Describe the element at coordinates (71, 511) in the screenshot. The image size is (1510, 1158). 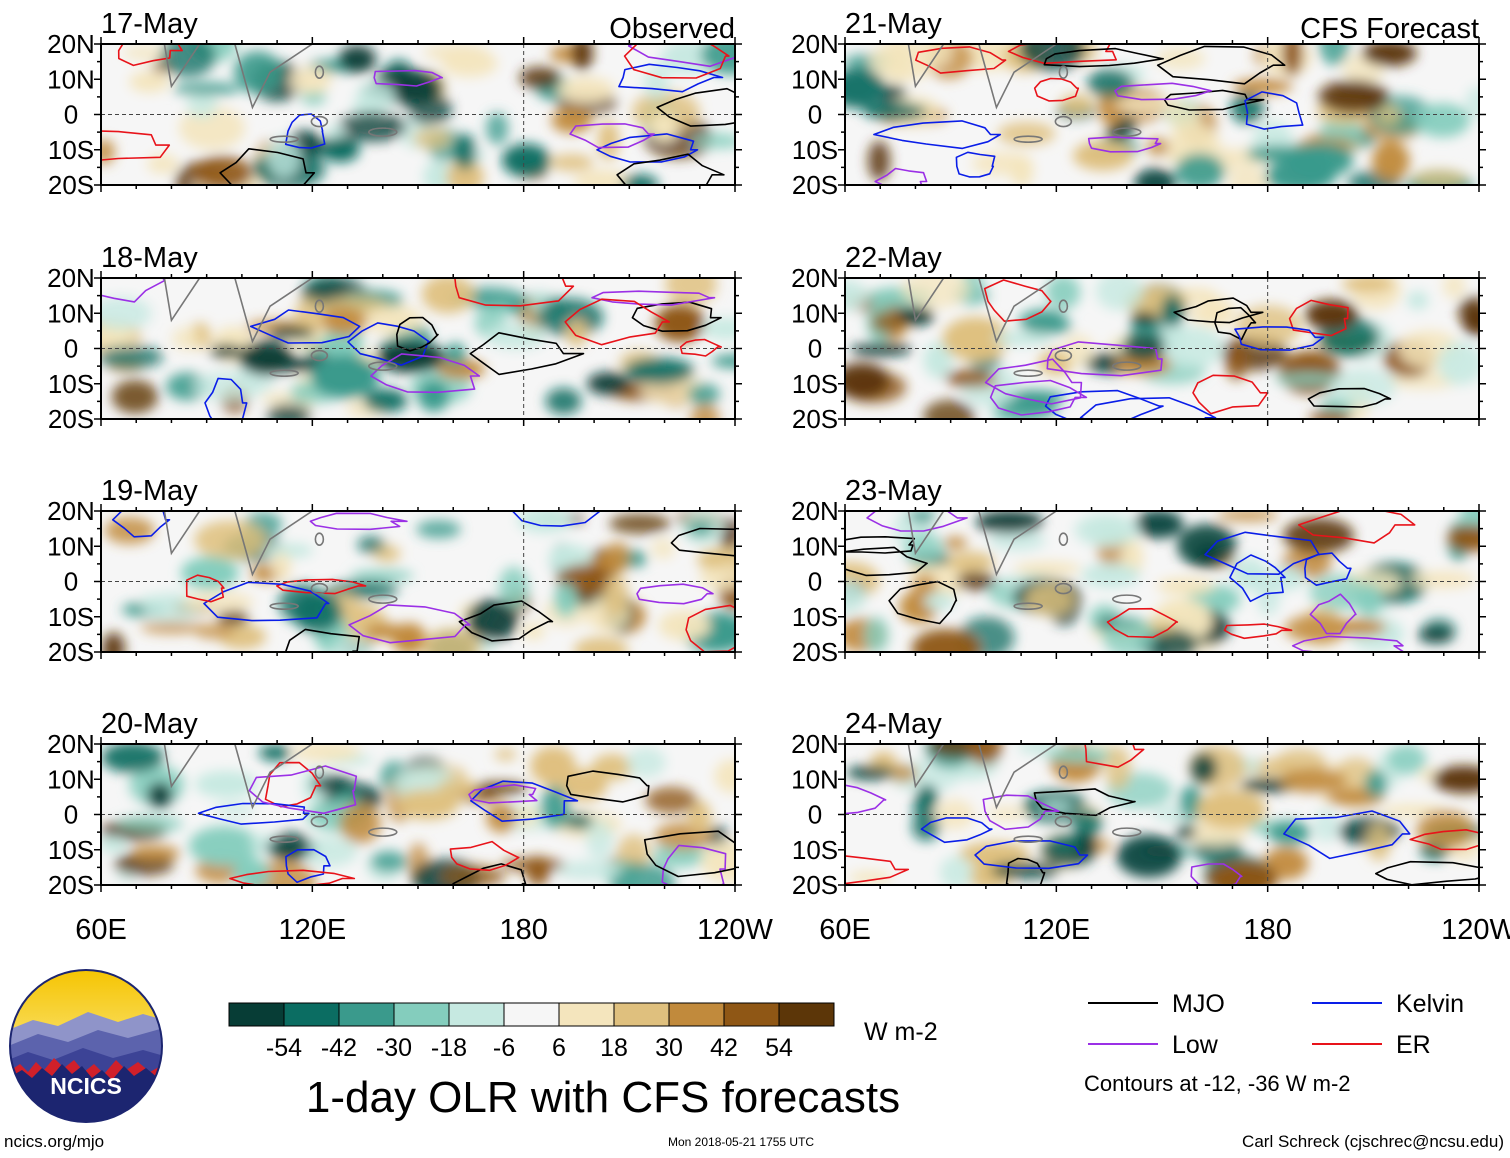
I see `y-tick-label: 20N` at that location.